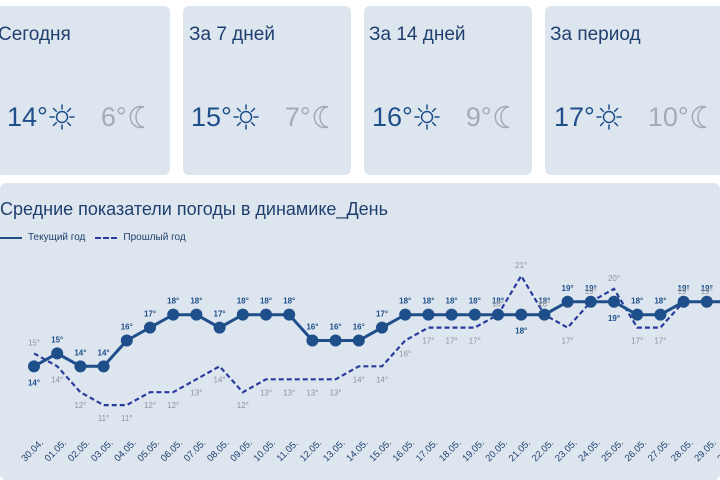 Image resolution: width=720 pixels, height=480 pixels. What do you see at coordinates (232, 34) in the screenshot?
I see `card-title: За 7 дней` at bounding box center [232, 34].